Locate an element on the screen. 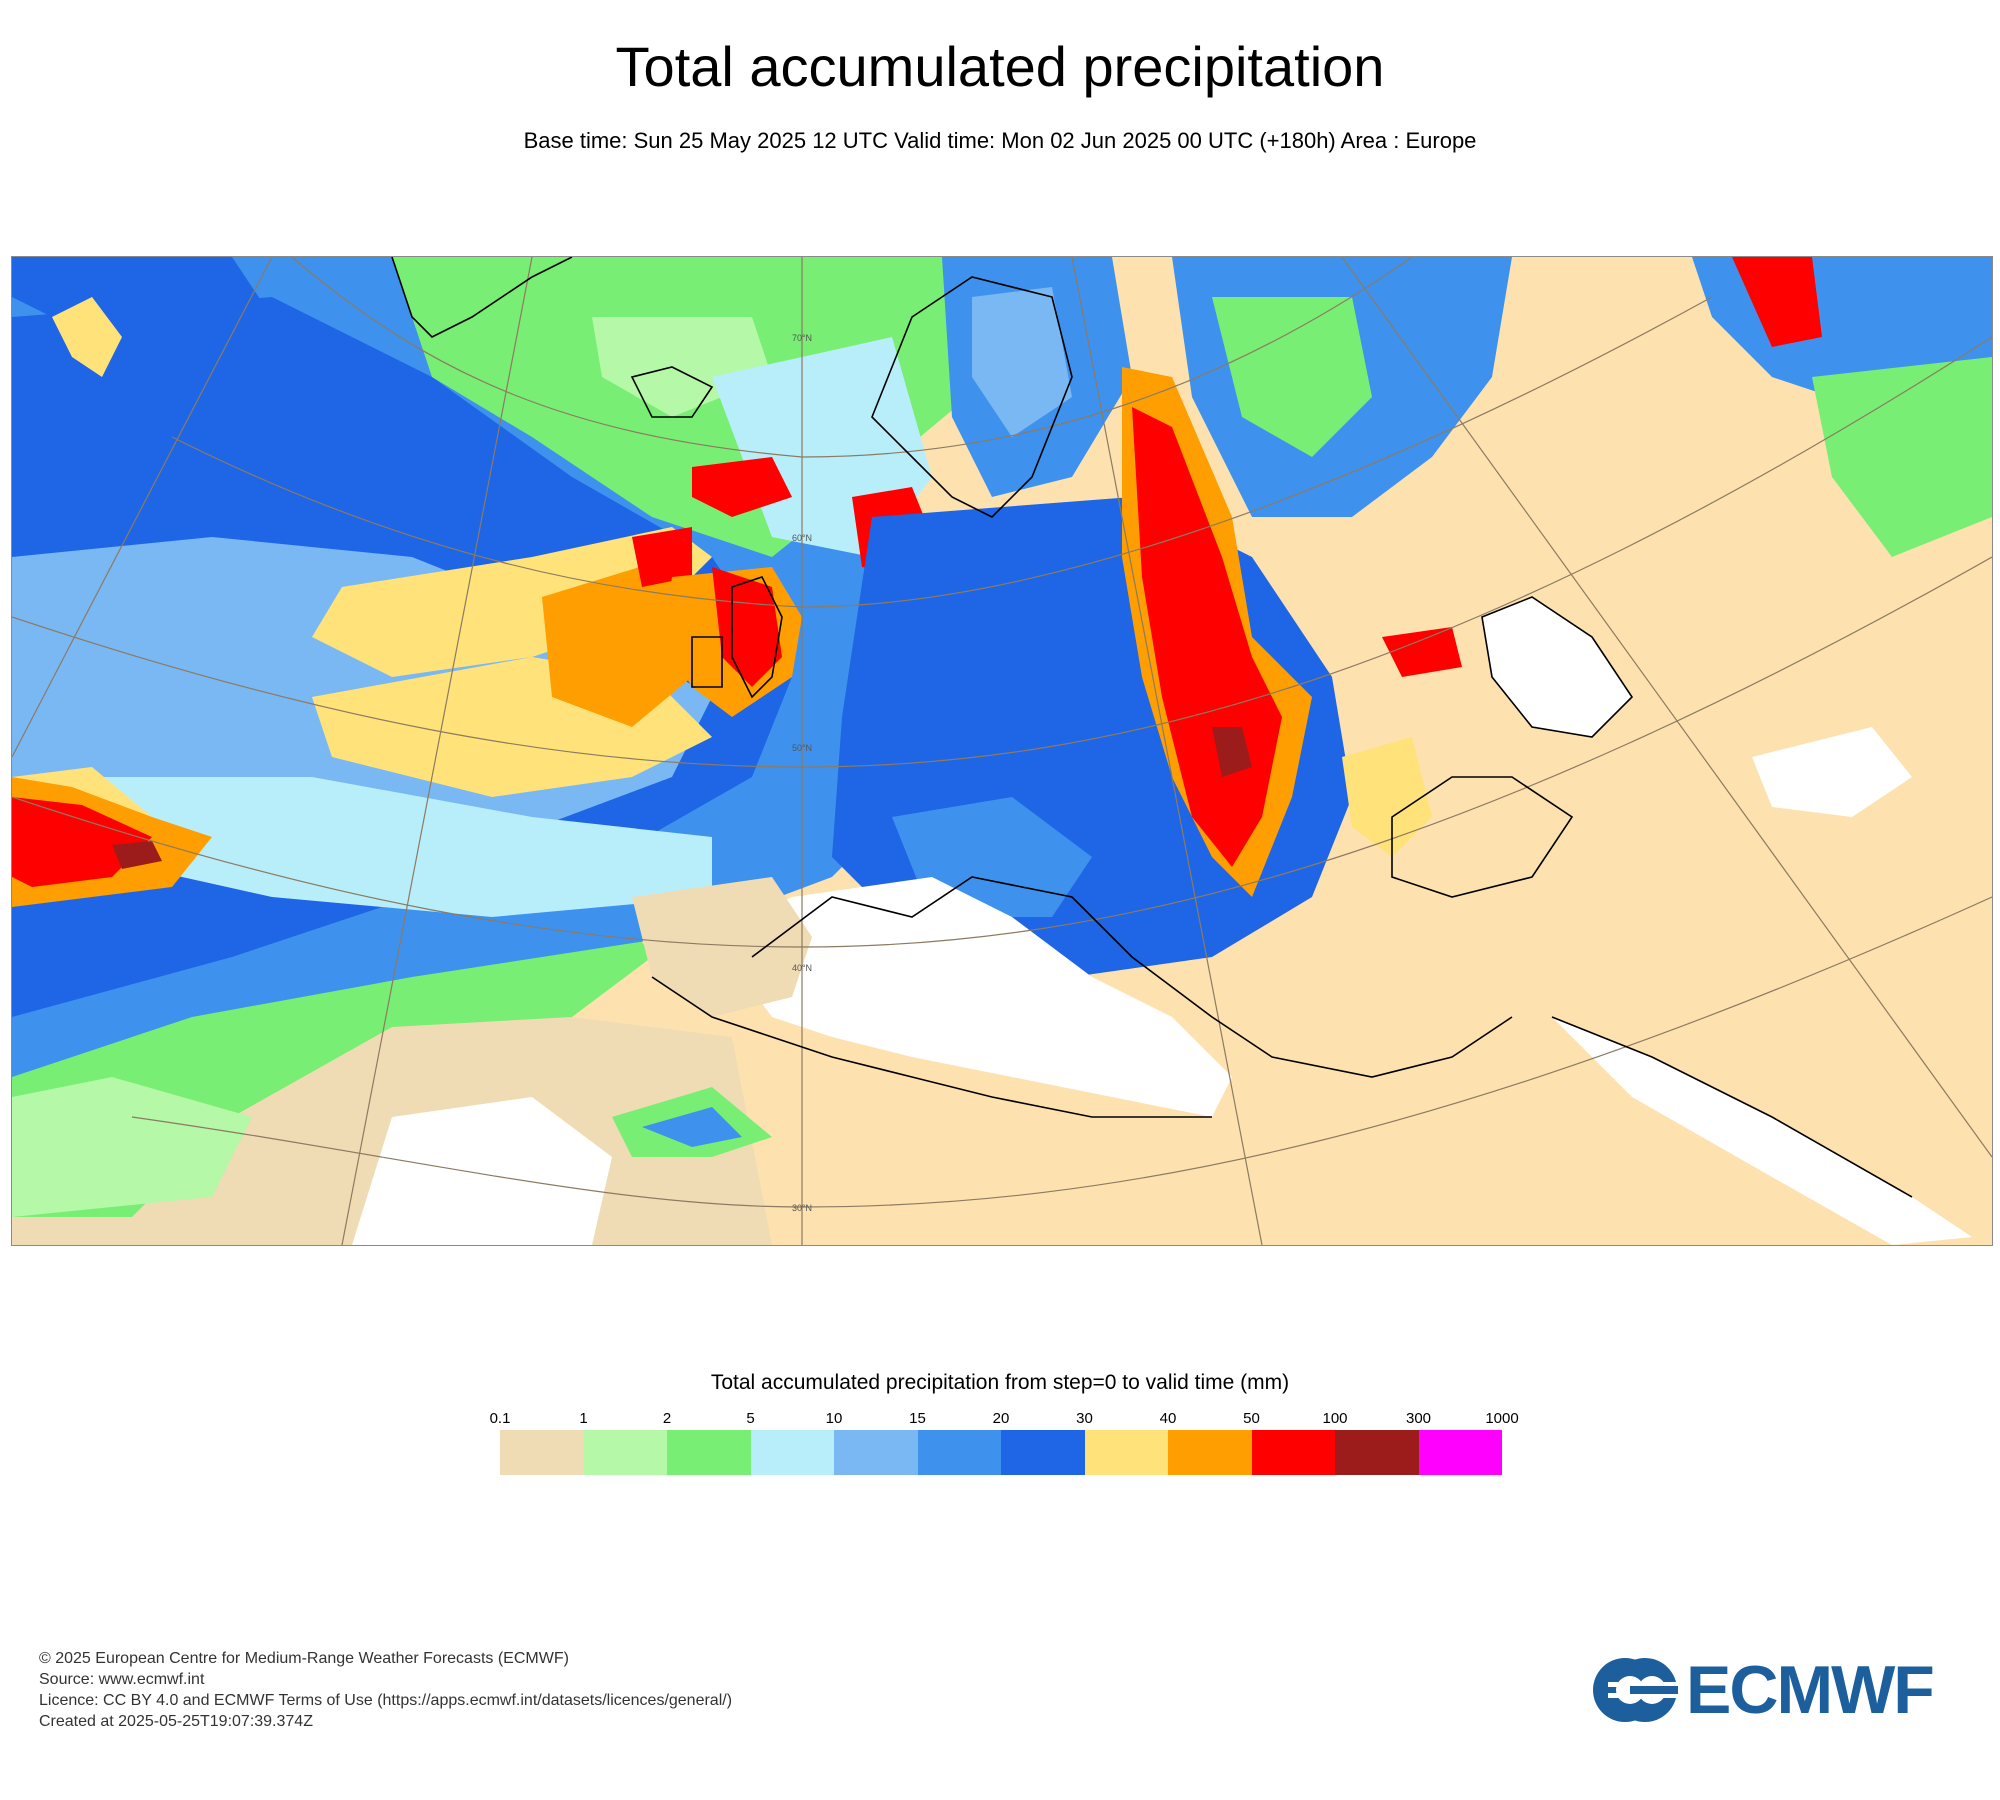 The image size is (2000, 1800). chart-title: Total accumulated precipitation is located at coordinates (1000, 66).